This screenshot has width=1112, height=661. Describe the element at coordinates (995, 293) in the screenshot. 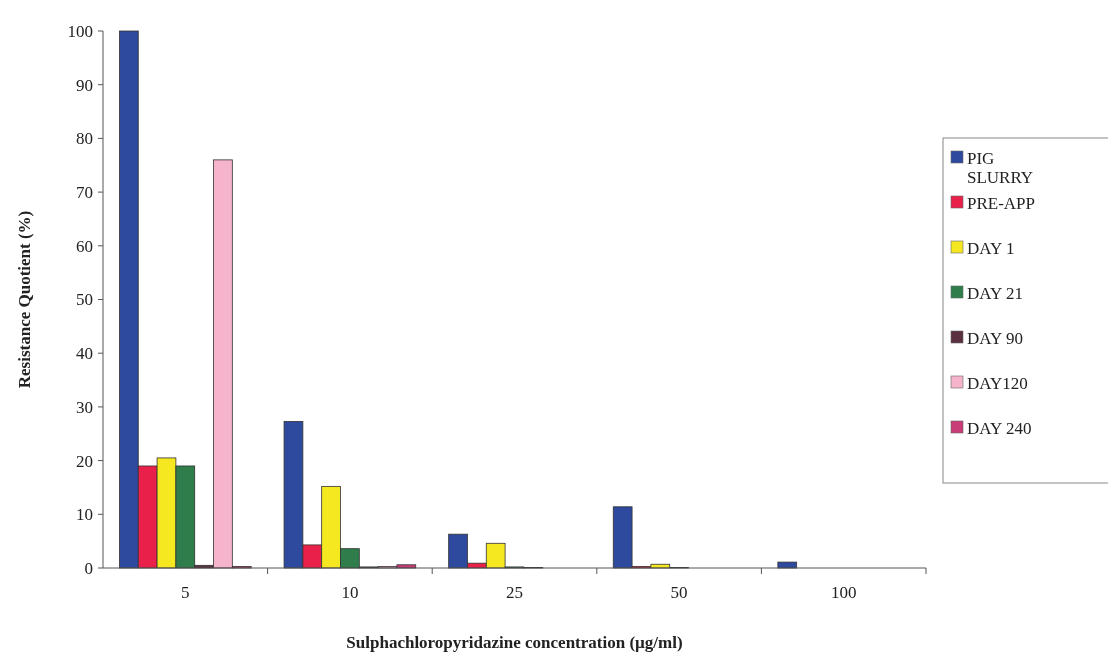

I see `legend-label: DAY 21` at that location.